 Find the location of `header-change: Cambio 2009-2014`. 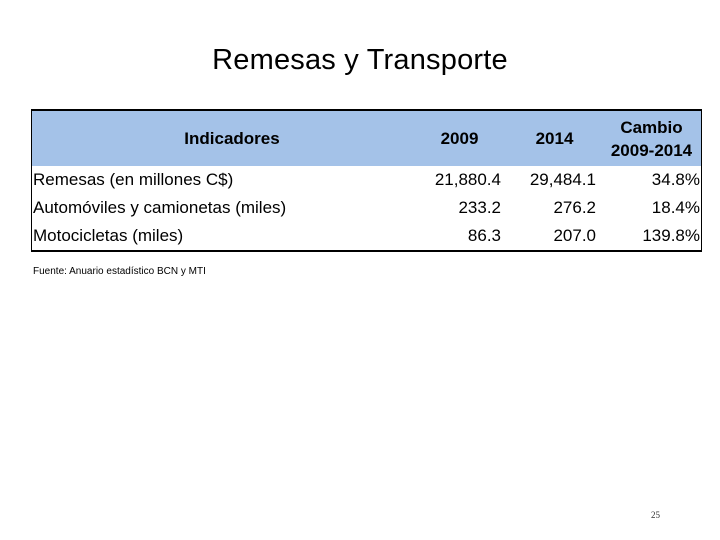

header-change: Cambio 2009-2014 is located at coordinates (651, 138).